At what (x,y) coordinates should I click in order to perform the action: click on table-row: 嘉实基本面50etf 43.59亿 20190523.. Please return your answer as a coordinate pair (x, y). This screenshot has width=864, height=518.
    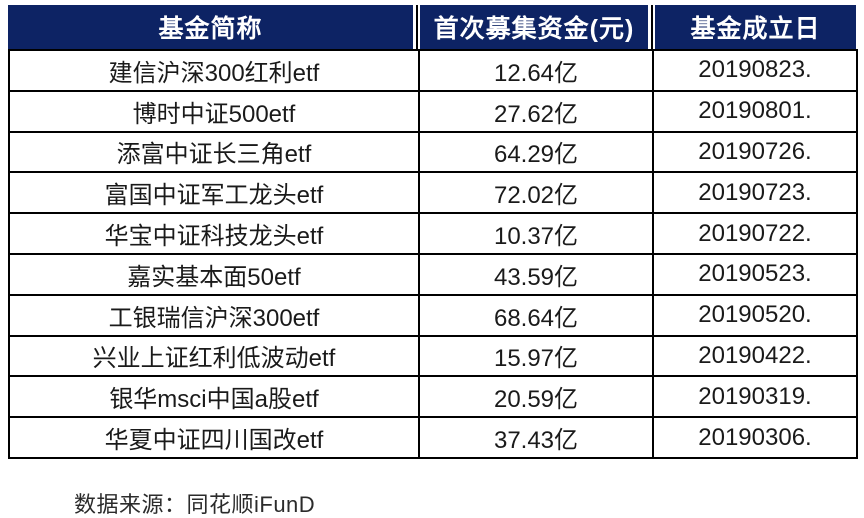
    Looking at the image, I should click on (433, 274).